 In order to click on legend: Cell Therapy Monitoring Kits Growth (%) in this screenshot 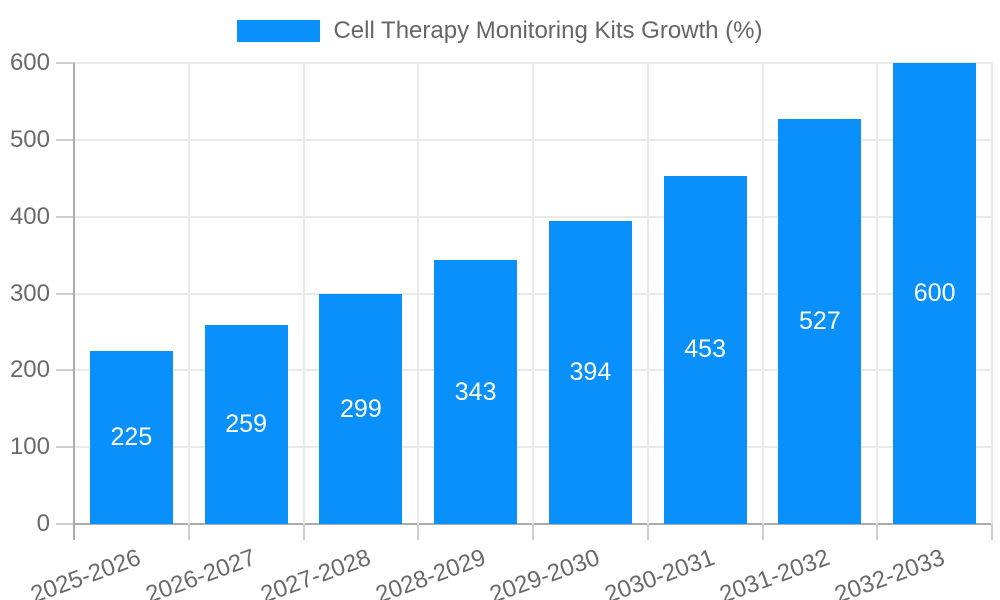, I will do `click(500, 31)`.